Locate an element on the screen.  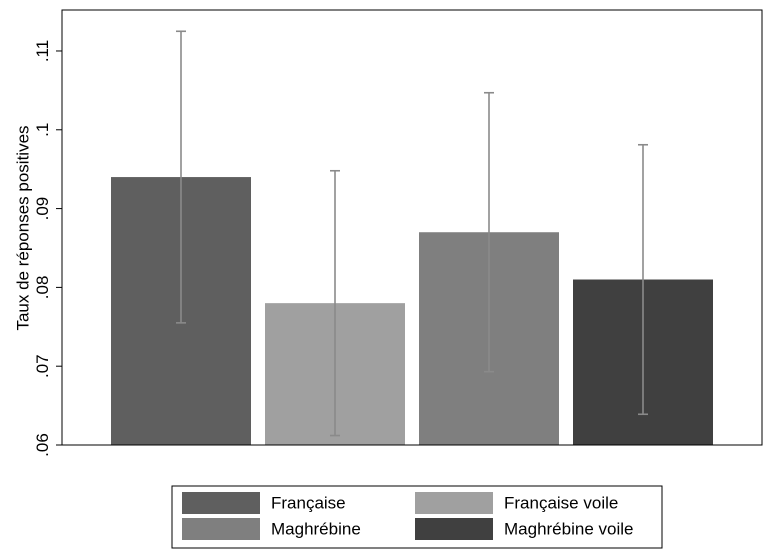
legend-label: Maghrébine voile is located at coordinates (568, 528).